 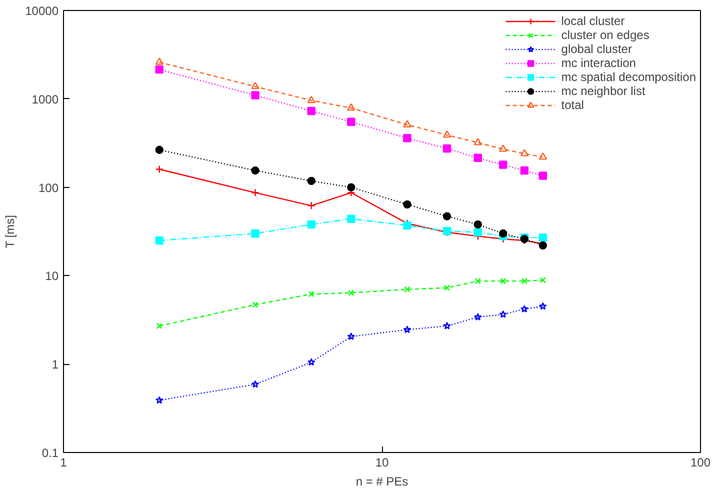 I want to click on legend-label: global cluster, so click(x=596, y=49).